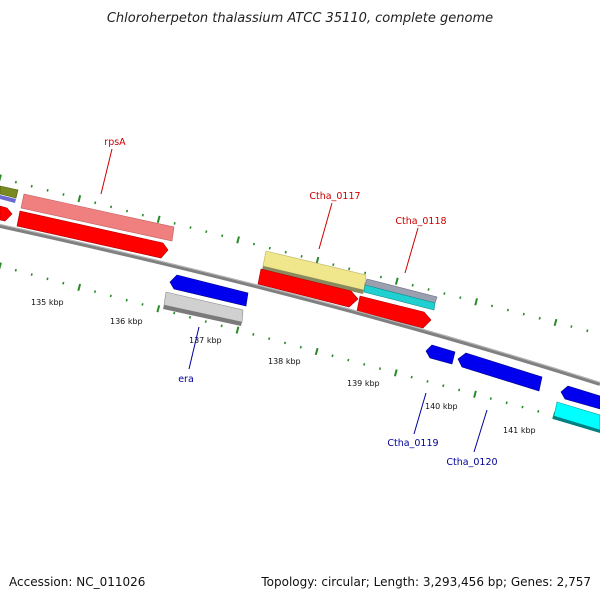  I want to click on feature-era-underline, so click(202, 315).